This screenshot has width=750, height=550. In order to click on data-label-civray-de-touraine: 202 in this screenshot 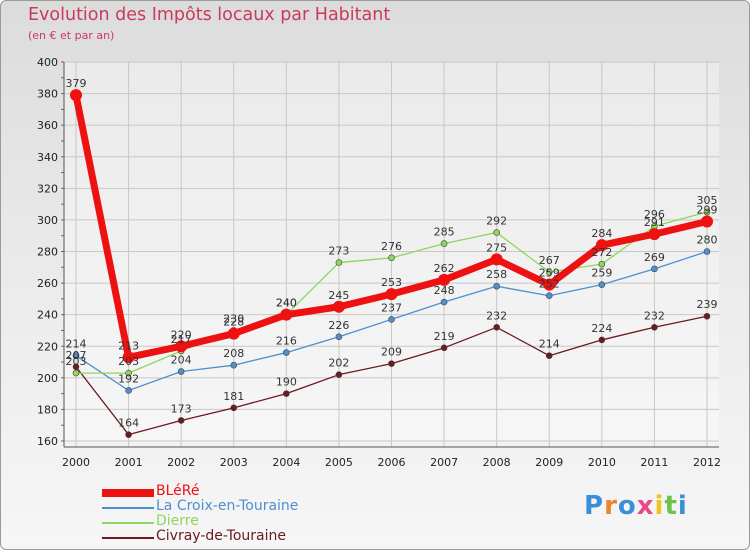, I will do `click(338, 363)`.